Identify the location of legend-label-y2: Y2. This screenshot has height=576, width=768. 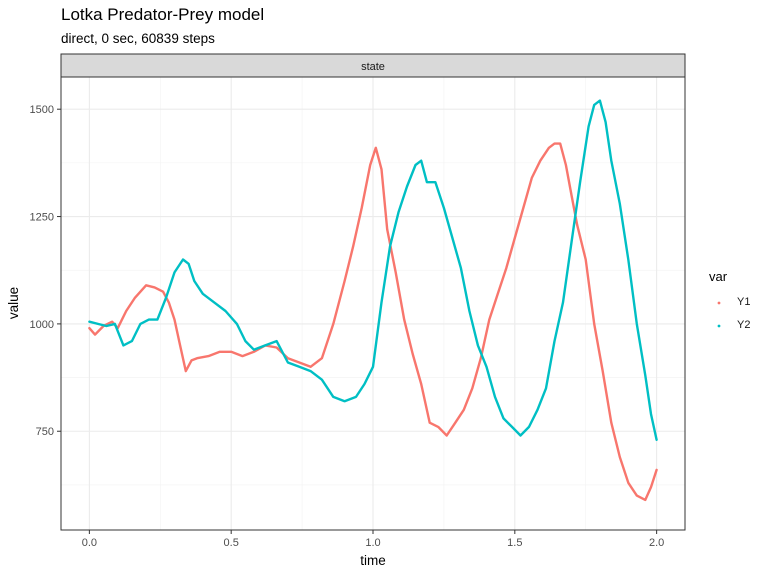
(744, 325).